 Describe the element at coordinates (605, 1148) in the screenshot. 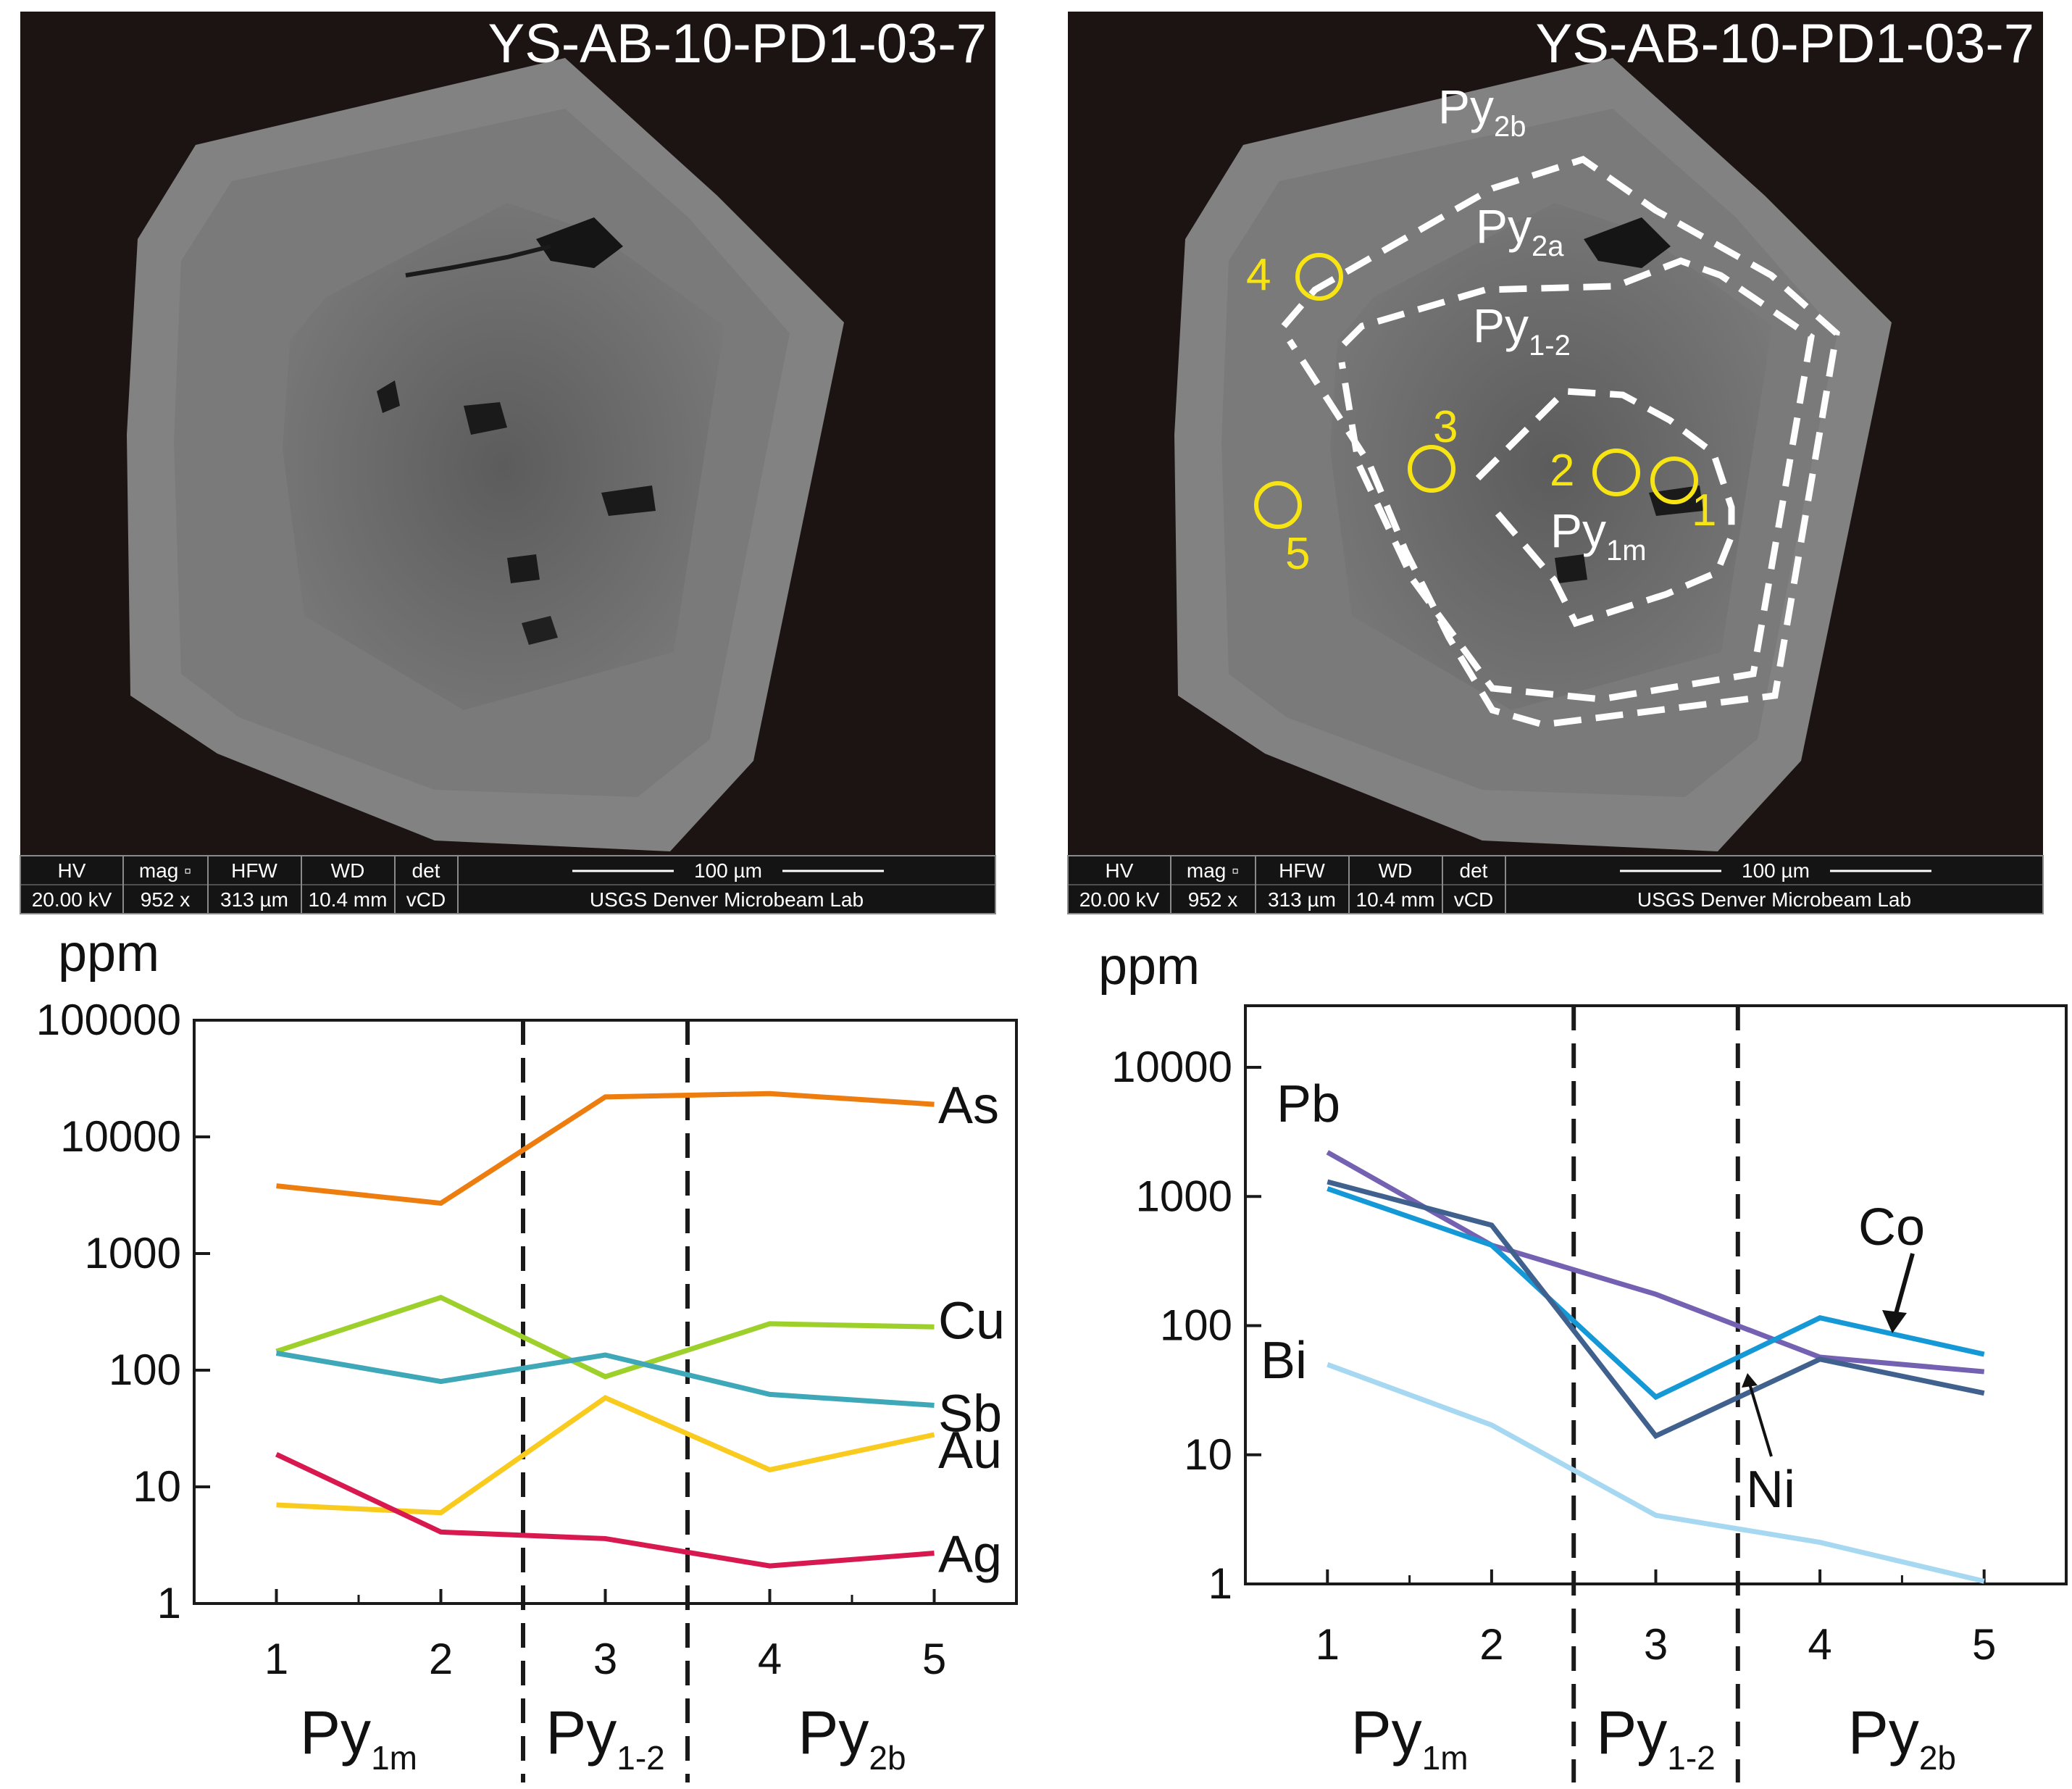

I see `series-line-as` at that location.